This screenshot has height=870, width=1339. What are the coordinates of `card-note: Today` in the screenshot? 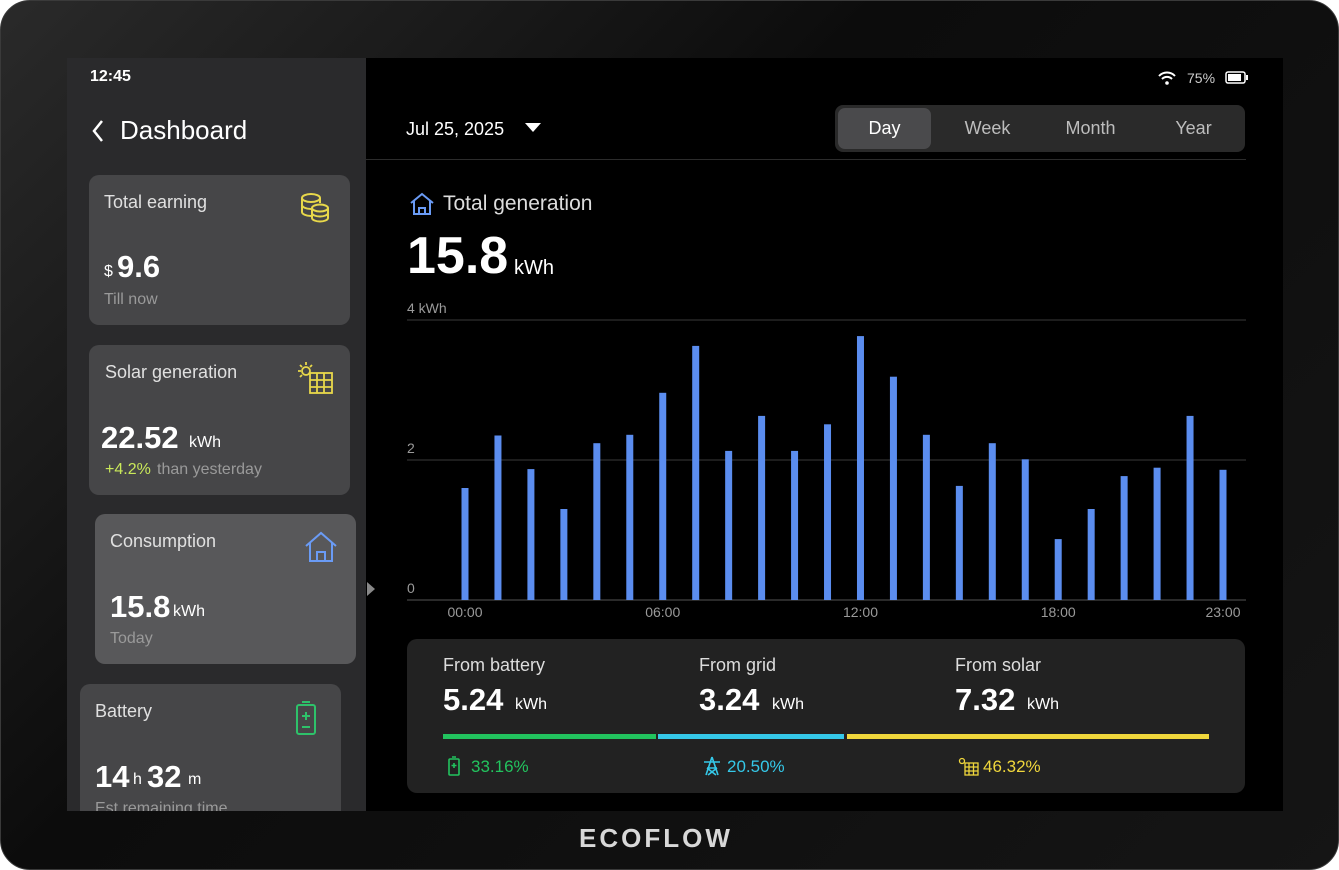 It's located at (131, 638).